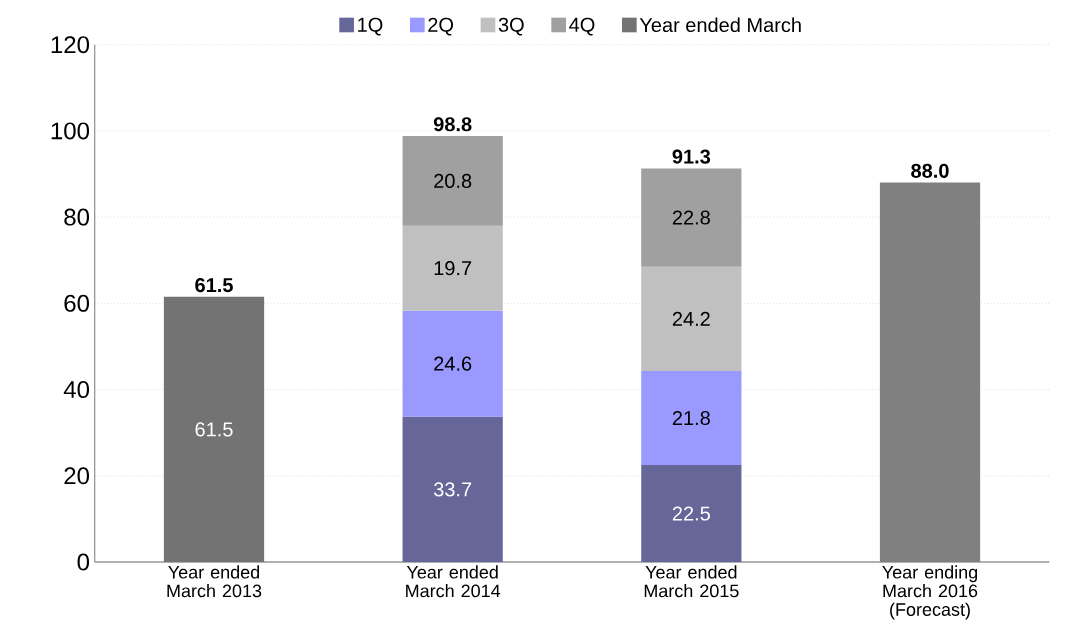 The height and width of the screenshot is (640, 1068). What do you see at coordinates (77, 303) in the screenshot?
I see `y-tick-label: 60` at bounding box center [77, 303].